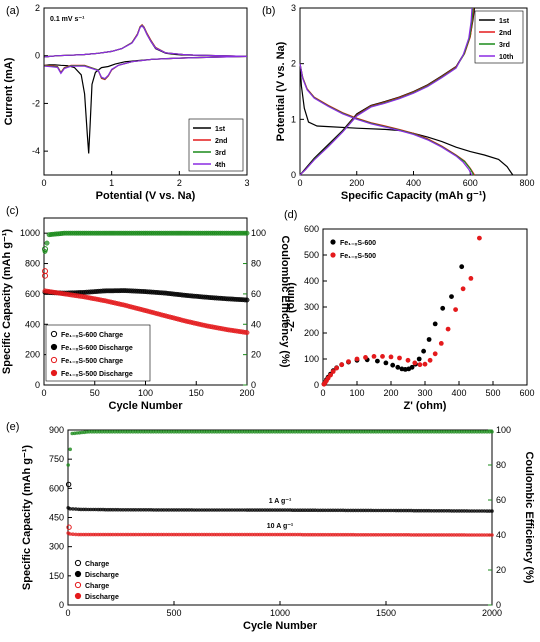 The width and height of the screenshot is (540, 642). What do you see at coordinates (458, 393) in the screenshot?
I see `x-tick-label: 400` at bounding box center [458, 393].